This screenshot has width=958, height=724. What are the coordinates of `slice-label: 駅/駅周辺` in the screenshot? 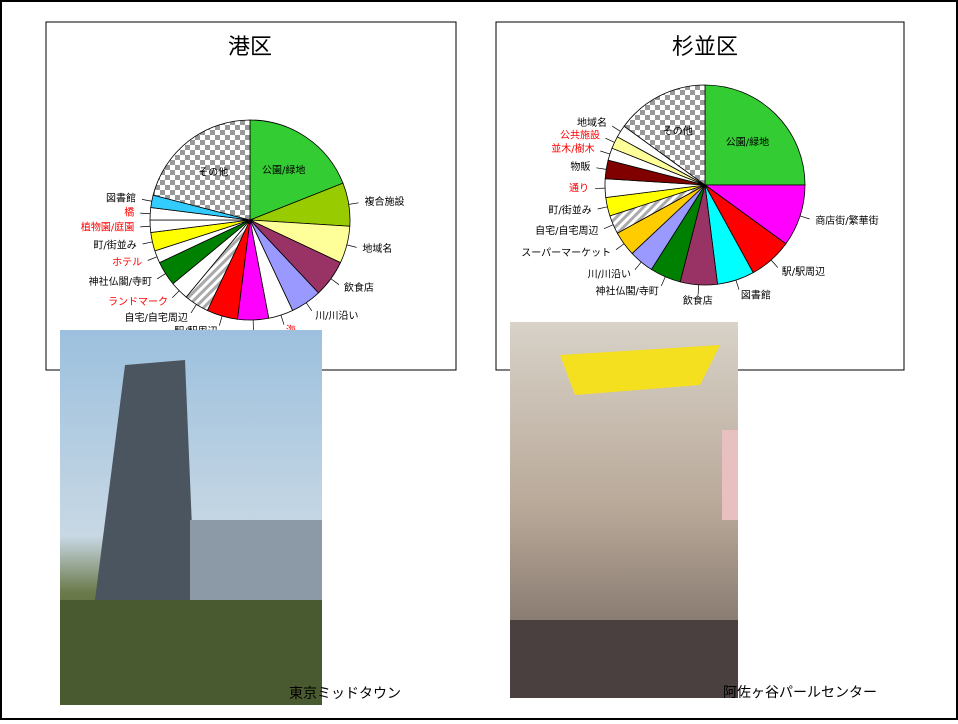 It's located at (803, 272).